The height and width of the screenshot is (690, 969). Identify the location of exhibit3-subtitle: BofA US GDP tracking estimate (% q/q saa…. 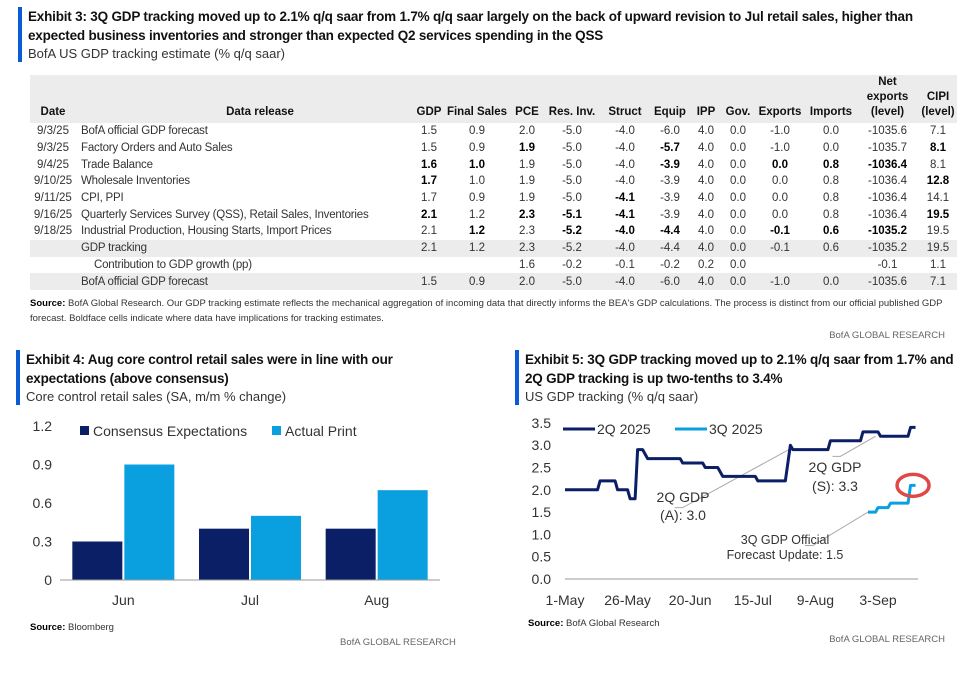
(156, 53).